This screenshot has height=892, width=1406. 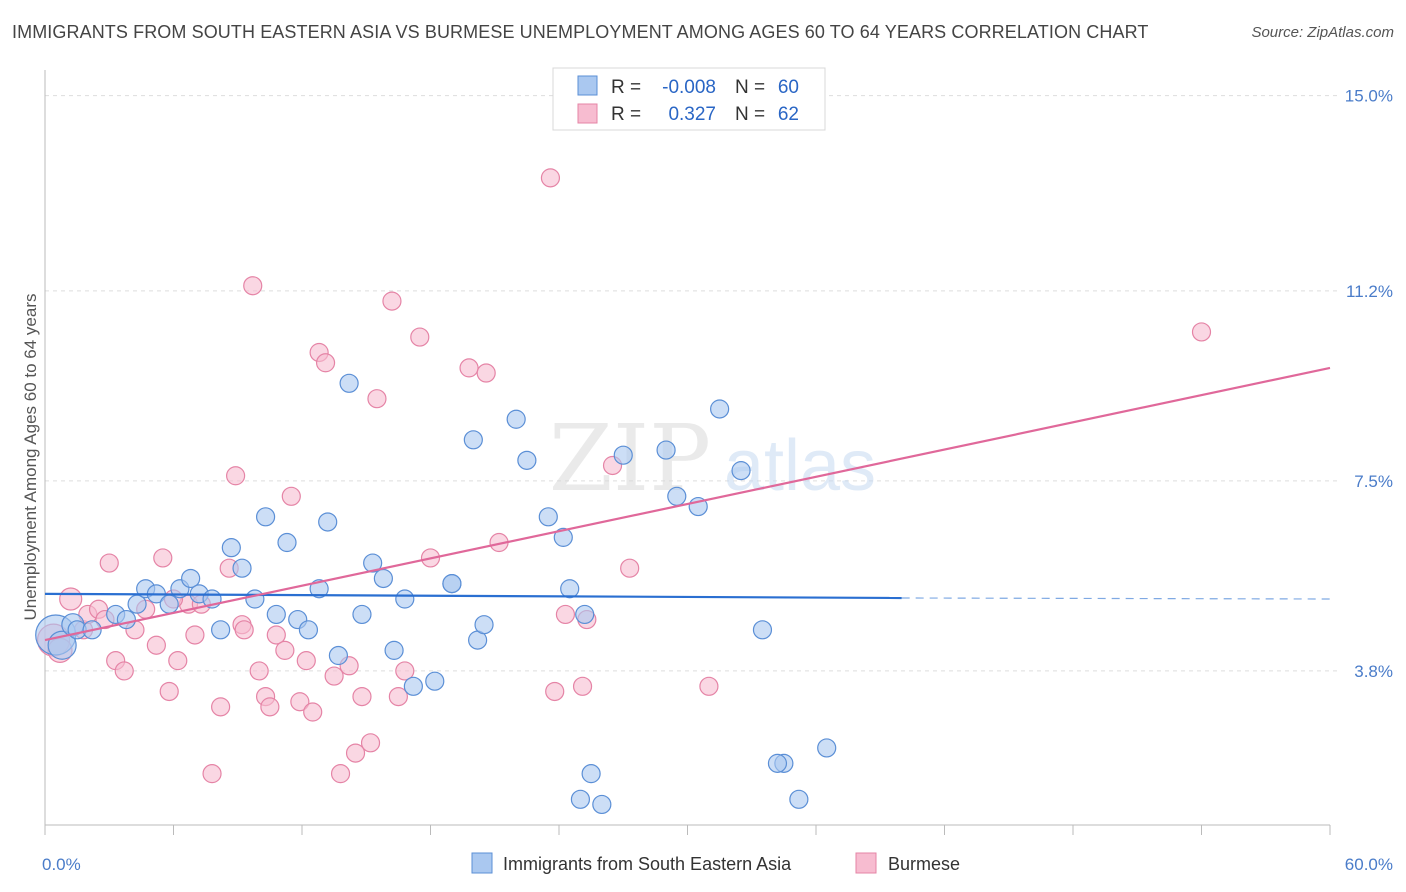 I want to click on legend-blue-n-value: 60, so click(x=788, y=87).